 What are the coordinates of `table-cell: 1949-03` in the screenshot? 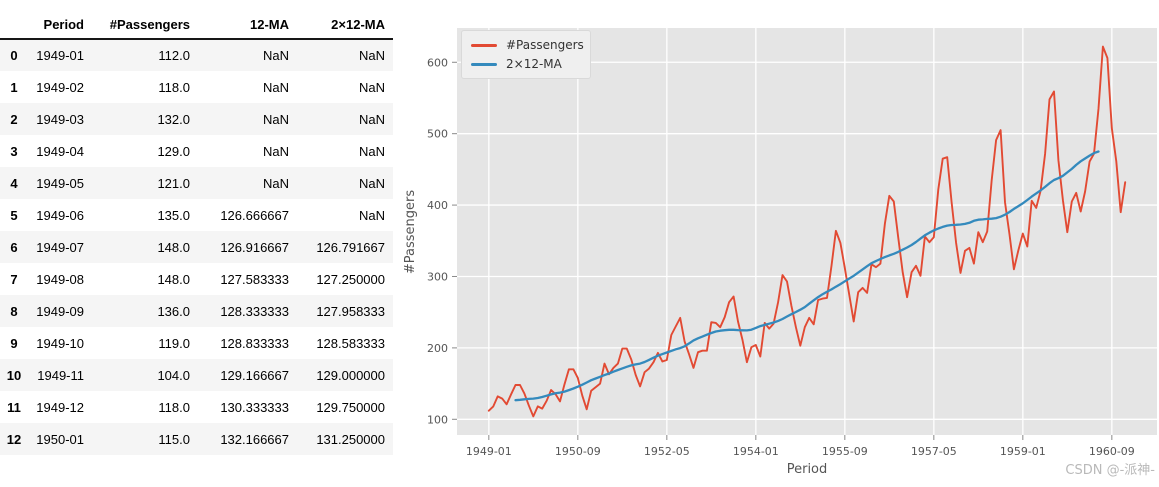 It's located at (60, 119).